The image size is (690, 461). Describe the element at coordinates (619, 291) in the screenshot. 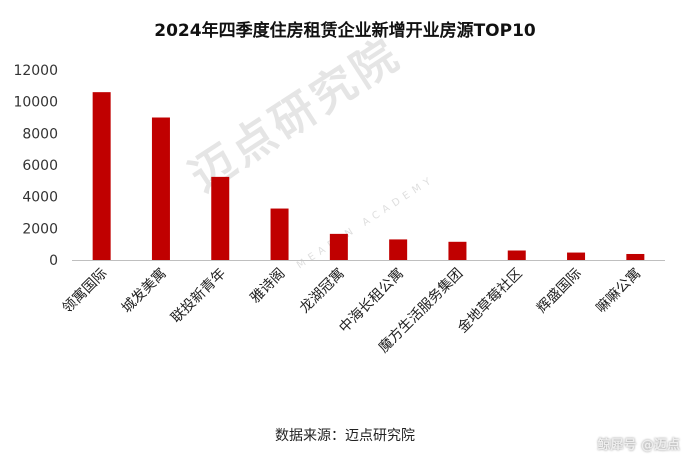

I see `x-tick-label: 嘛嘛公寓` at that location.